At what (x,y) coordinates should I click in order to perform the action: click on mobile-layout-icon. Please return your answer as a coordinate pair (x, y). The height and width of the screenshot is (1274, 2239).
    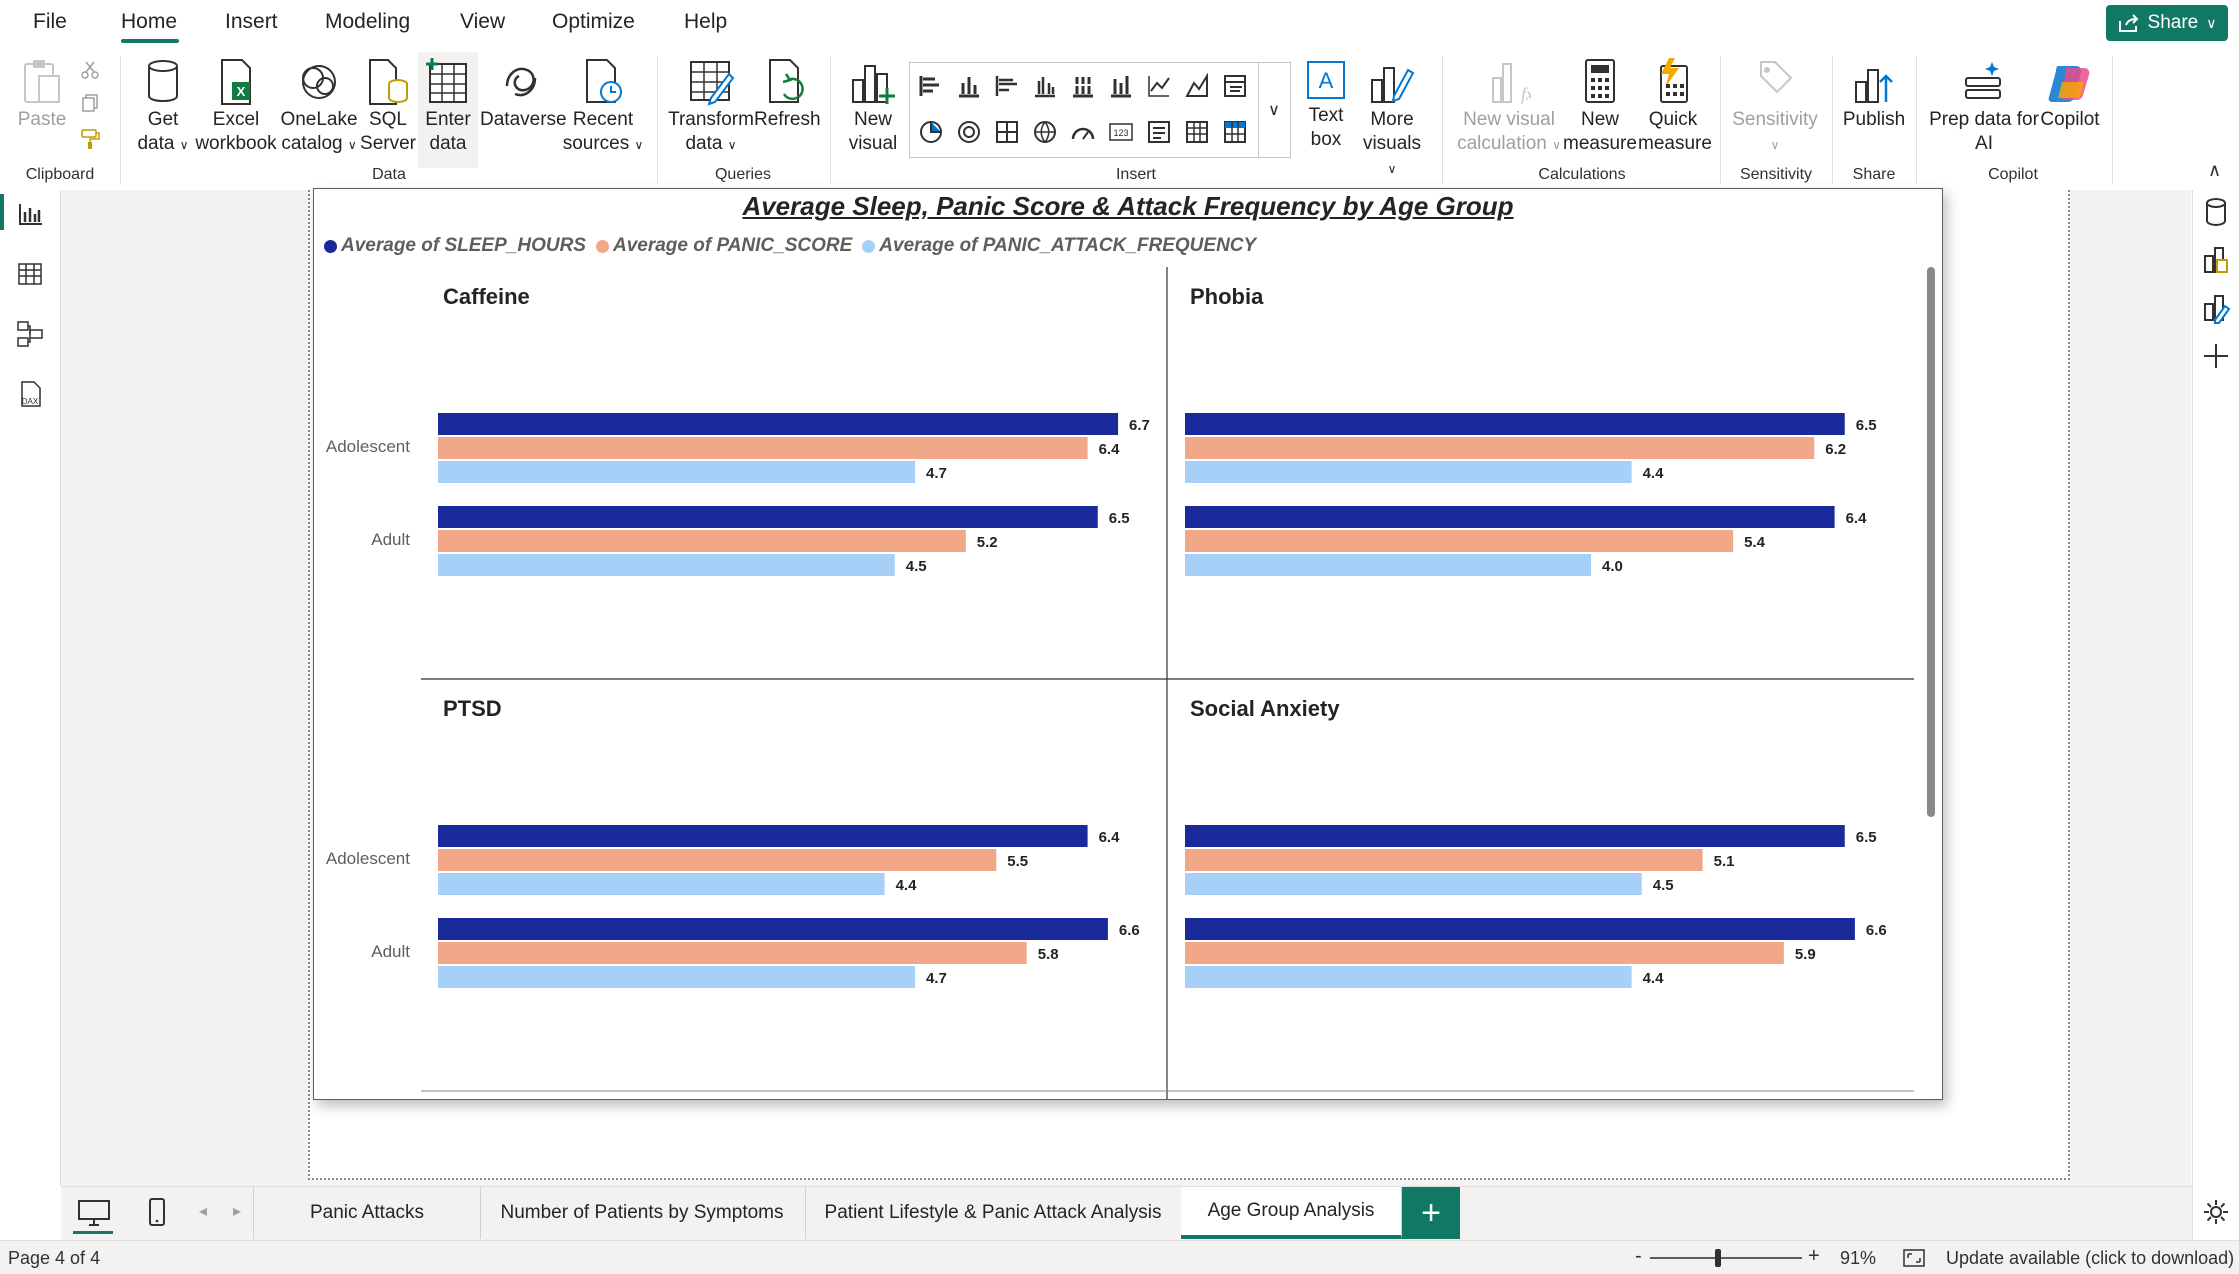
    Looking at the image, I should click on (157, 1212).